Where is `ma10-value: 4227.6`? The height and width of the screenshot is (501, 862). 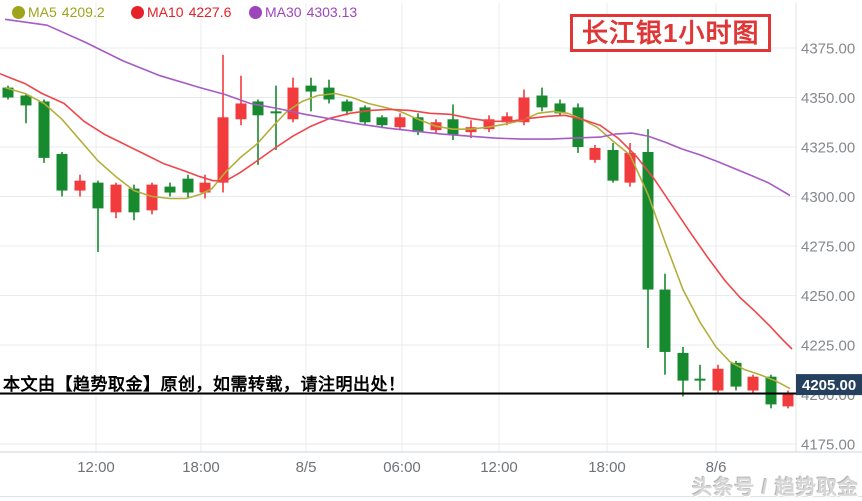 ma10-value: 4227.6 is located at coordinates (210, 12).